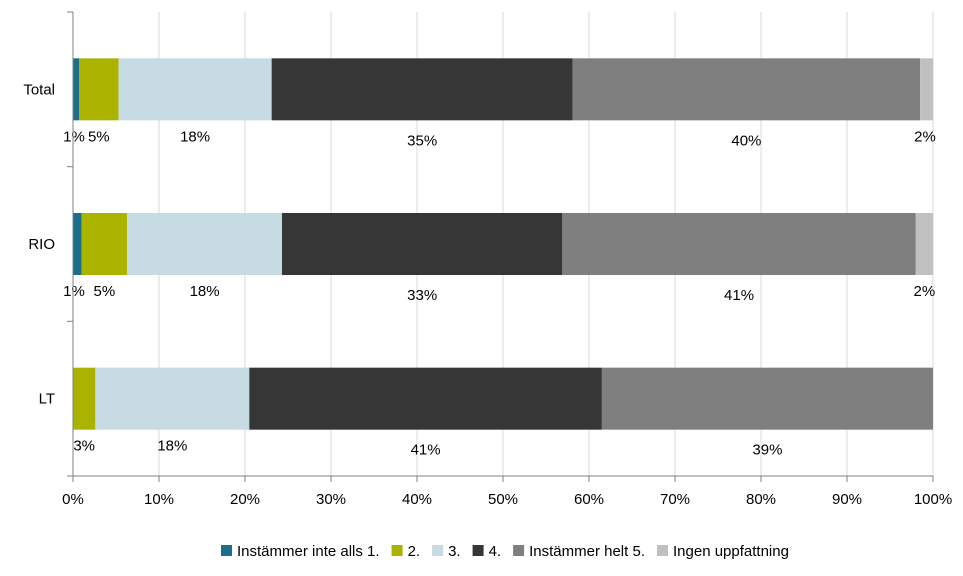 The image size is (963, 576). I want to click on data-label: 33%, so click(422, 295).